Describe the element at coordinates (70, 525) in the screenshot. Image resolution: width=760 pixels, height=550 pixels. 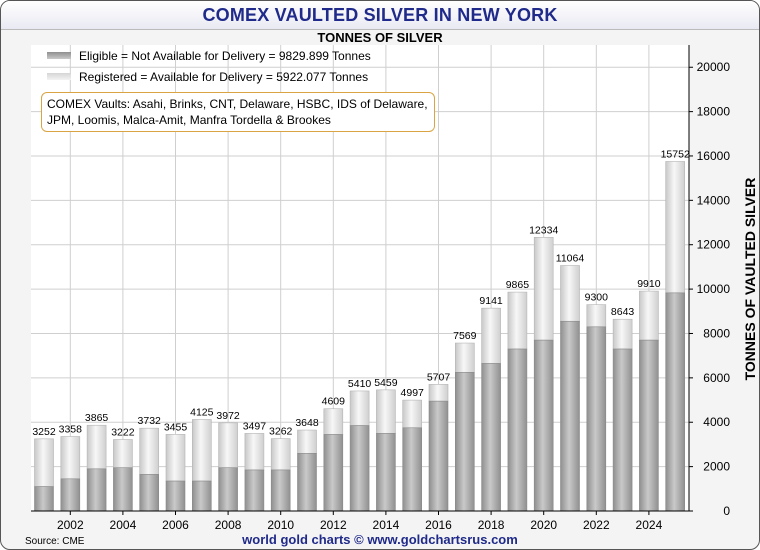
I see `x-tick-label: 2002` at that location.